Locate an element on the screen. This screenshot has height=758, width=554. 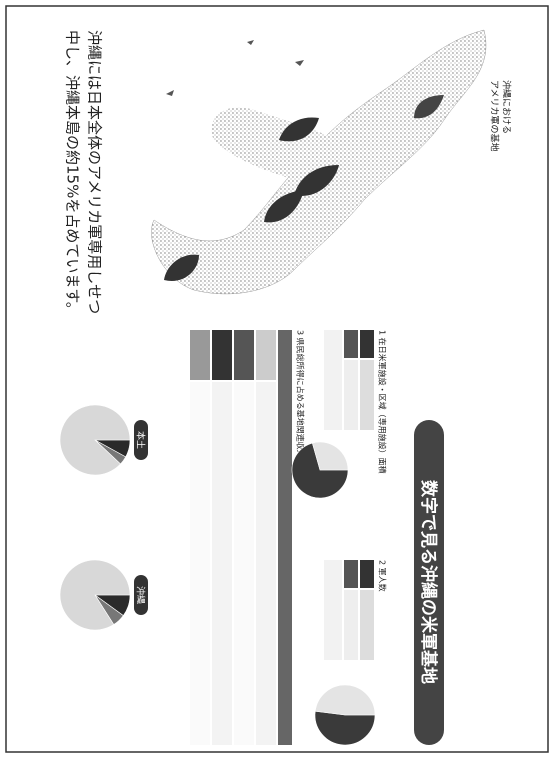
title-banner is located at coordinates (429, 582).